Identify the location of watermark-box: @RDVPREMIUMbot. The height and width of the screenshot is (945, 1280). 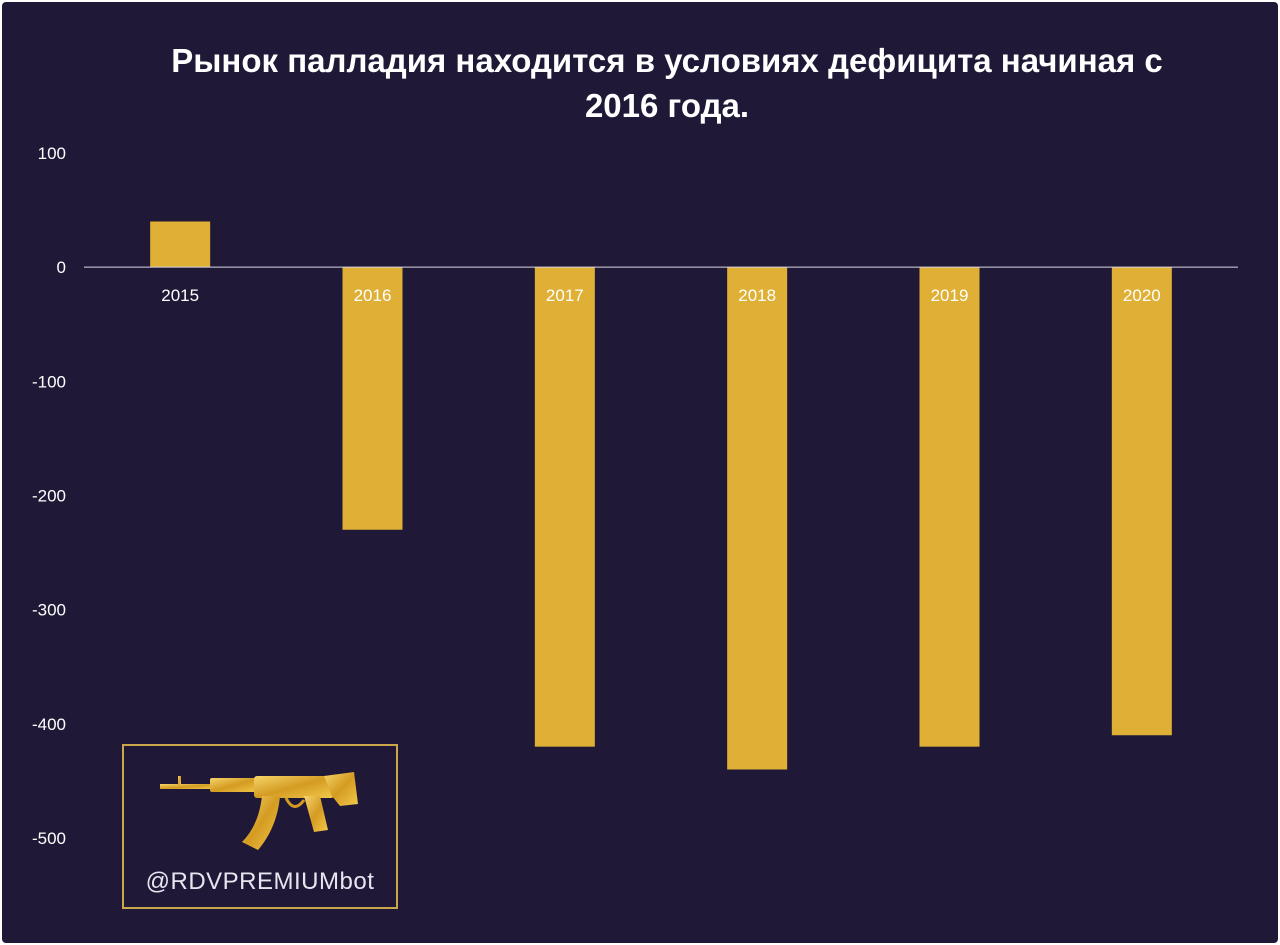
(260, 826).